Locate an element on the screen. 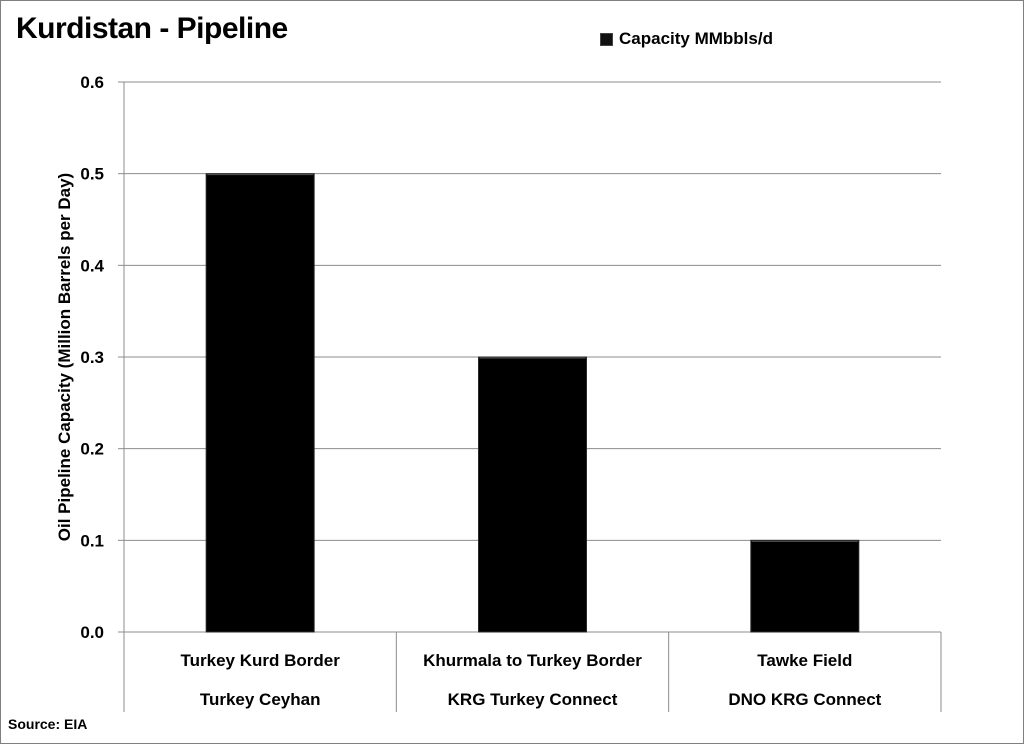 Image resolution: width=1024 pixels, height=744 pixels. category-label: Khurmala to Turkey Border is located at coordinates (532, 660).